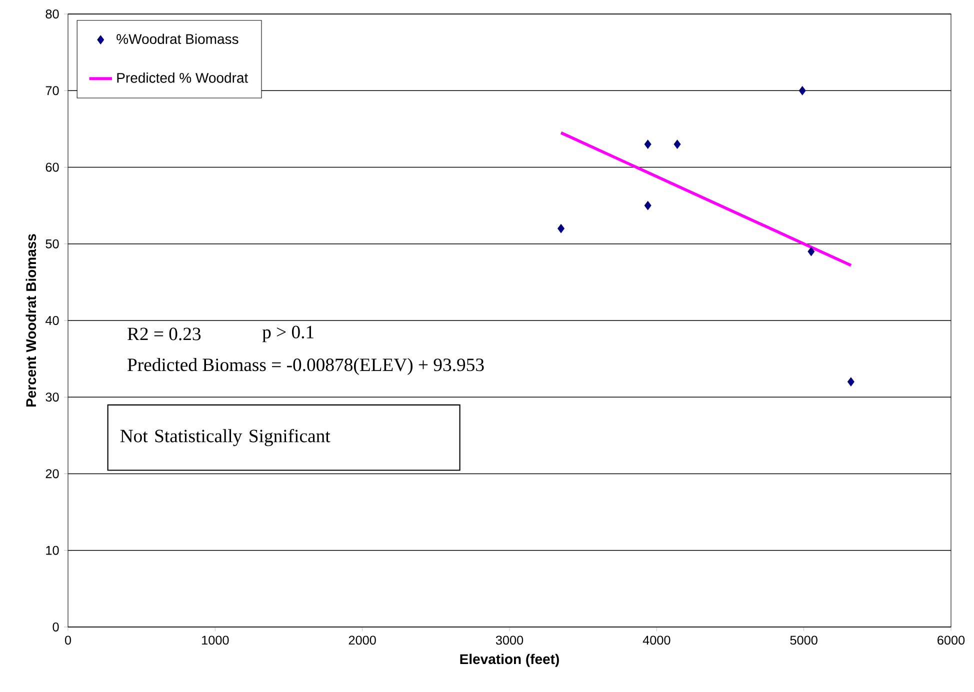 Image resolution: width=974 pixels, height=692 pixels. What do you see at coordinates (55, 627) in the screenshot?
I see `y-tick-label: 0` at bounding box center [55, 627].